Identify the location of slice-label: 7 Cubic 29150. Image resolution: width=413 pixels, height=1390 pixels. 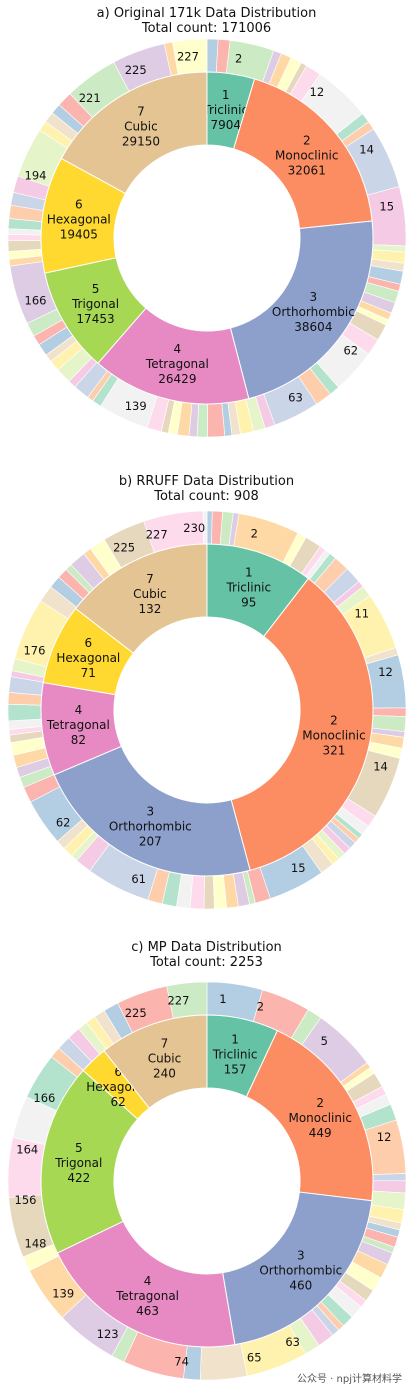
(141, 127).